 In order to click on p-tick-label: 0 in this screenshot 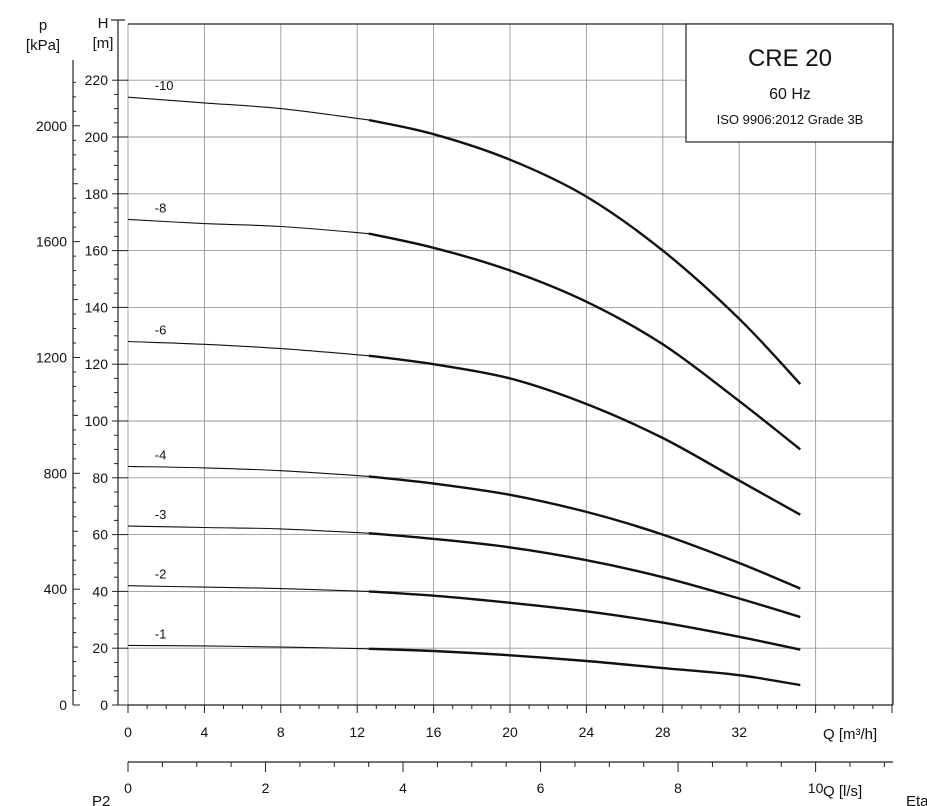, I will do `click(63, 705)`.